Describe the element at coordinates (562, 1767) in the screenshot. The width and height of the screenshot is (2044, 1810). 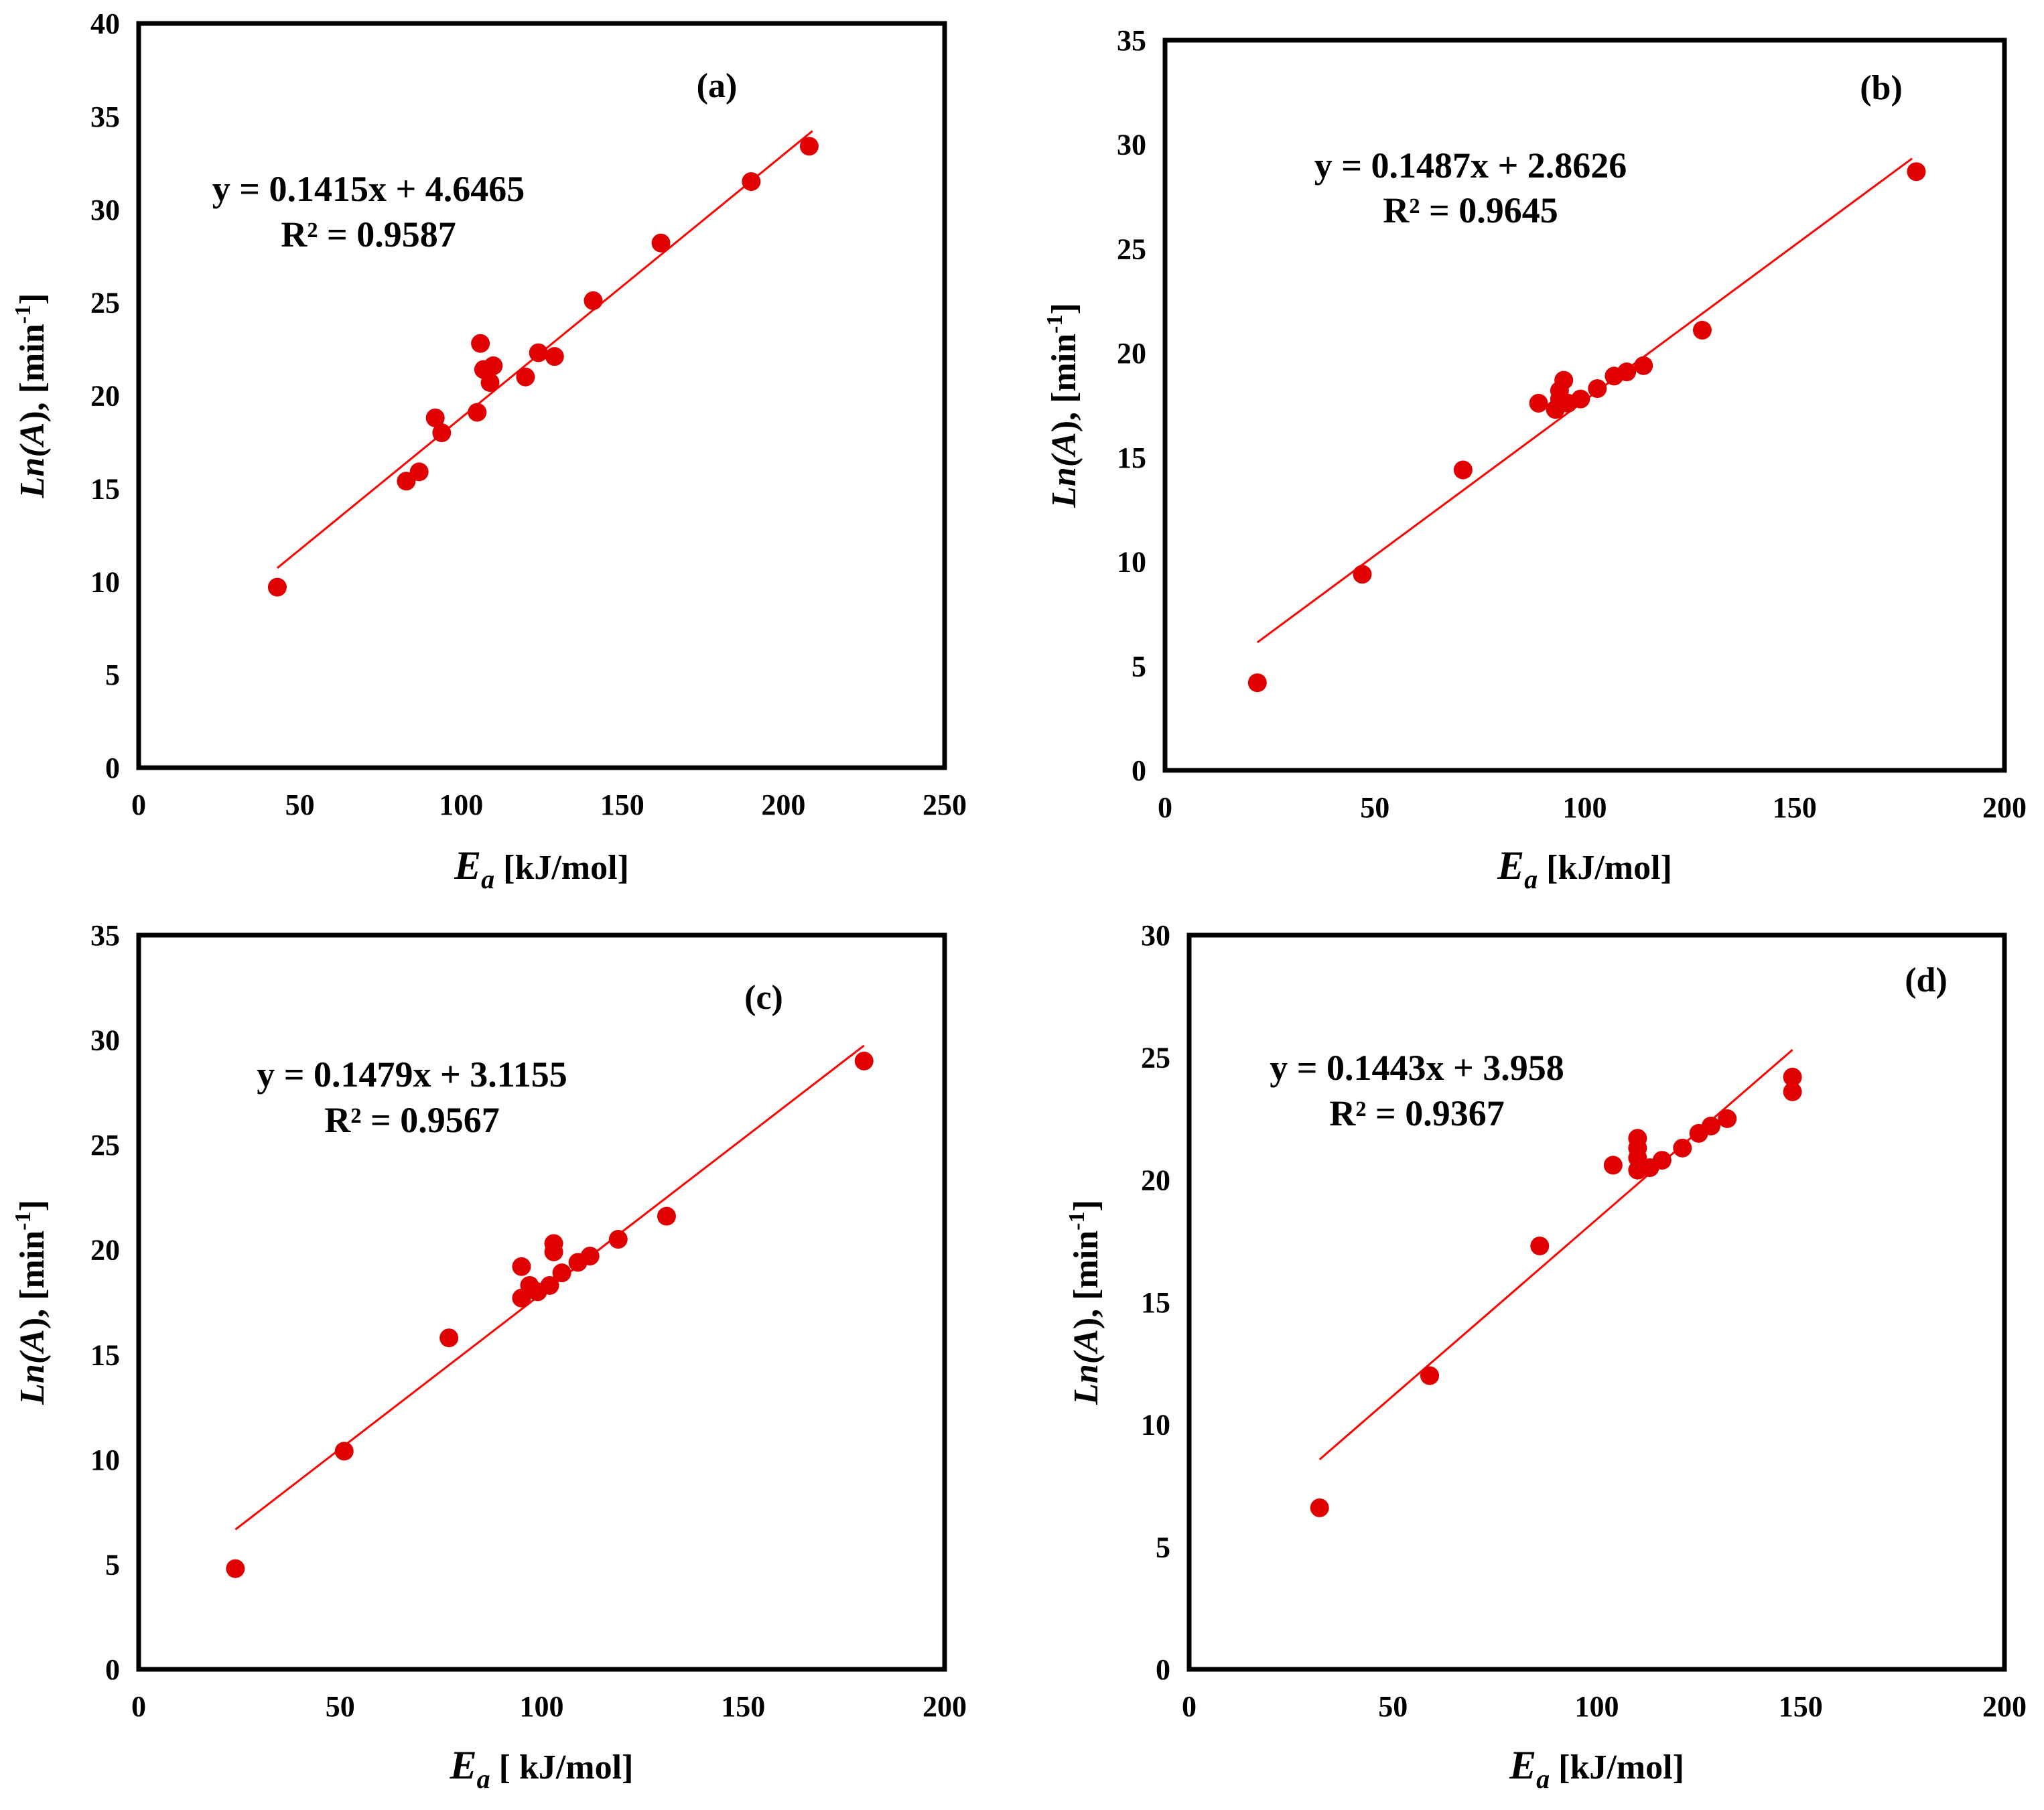
I see `x-axis-title-unit: [ kJ/mol]` at that location.